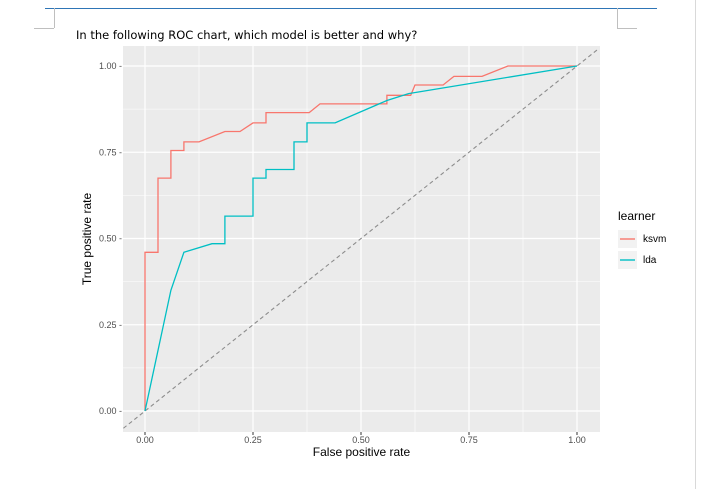 This screenshot has width=705, height=489. I want to click on y-tick-label: 0.50 -, so click(110, 239).